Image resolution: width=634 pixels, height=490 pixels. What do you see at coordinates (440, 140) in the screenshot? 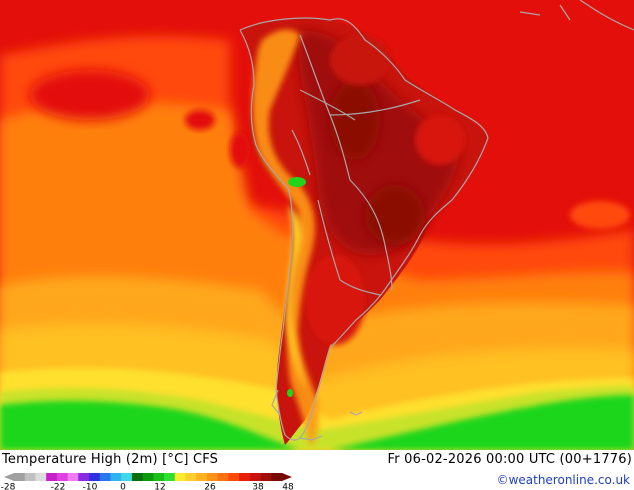
I see `northeast-red` at bounding box center [440, 140].